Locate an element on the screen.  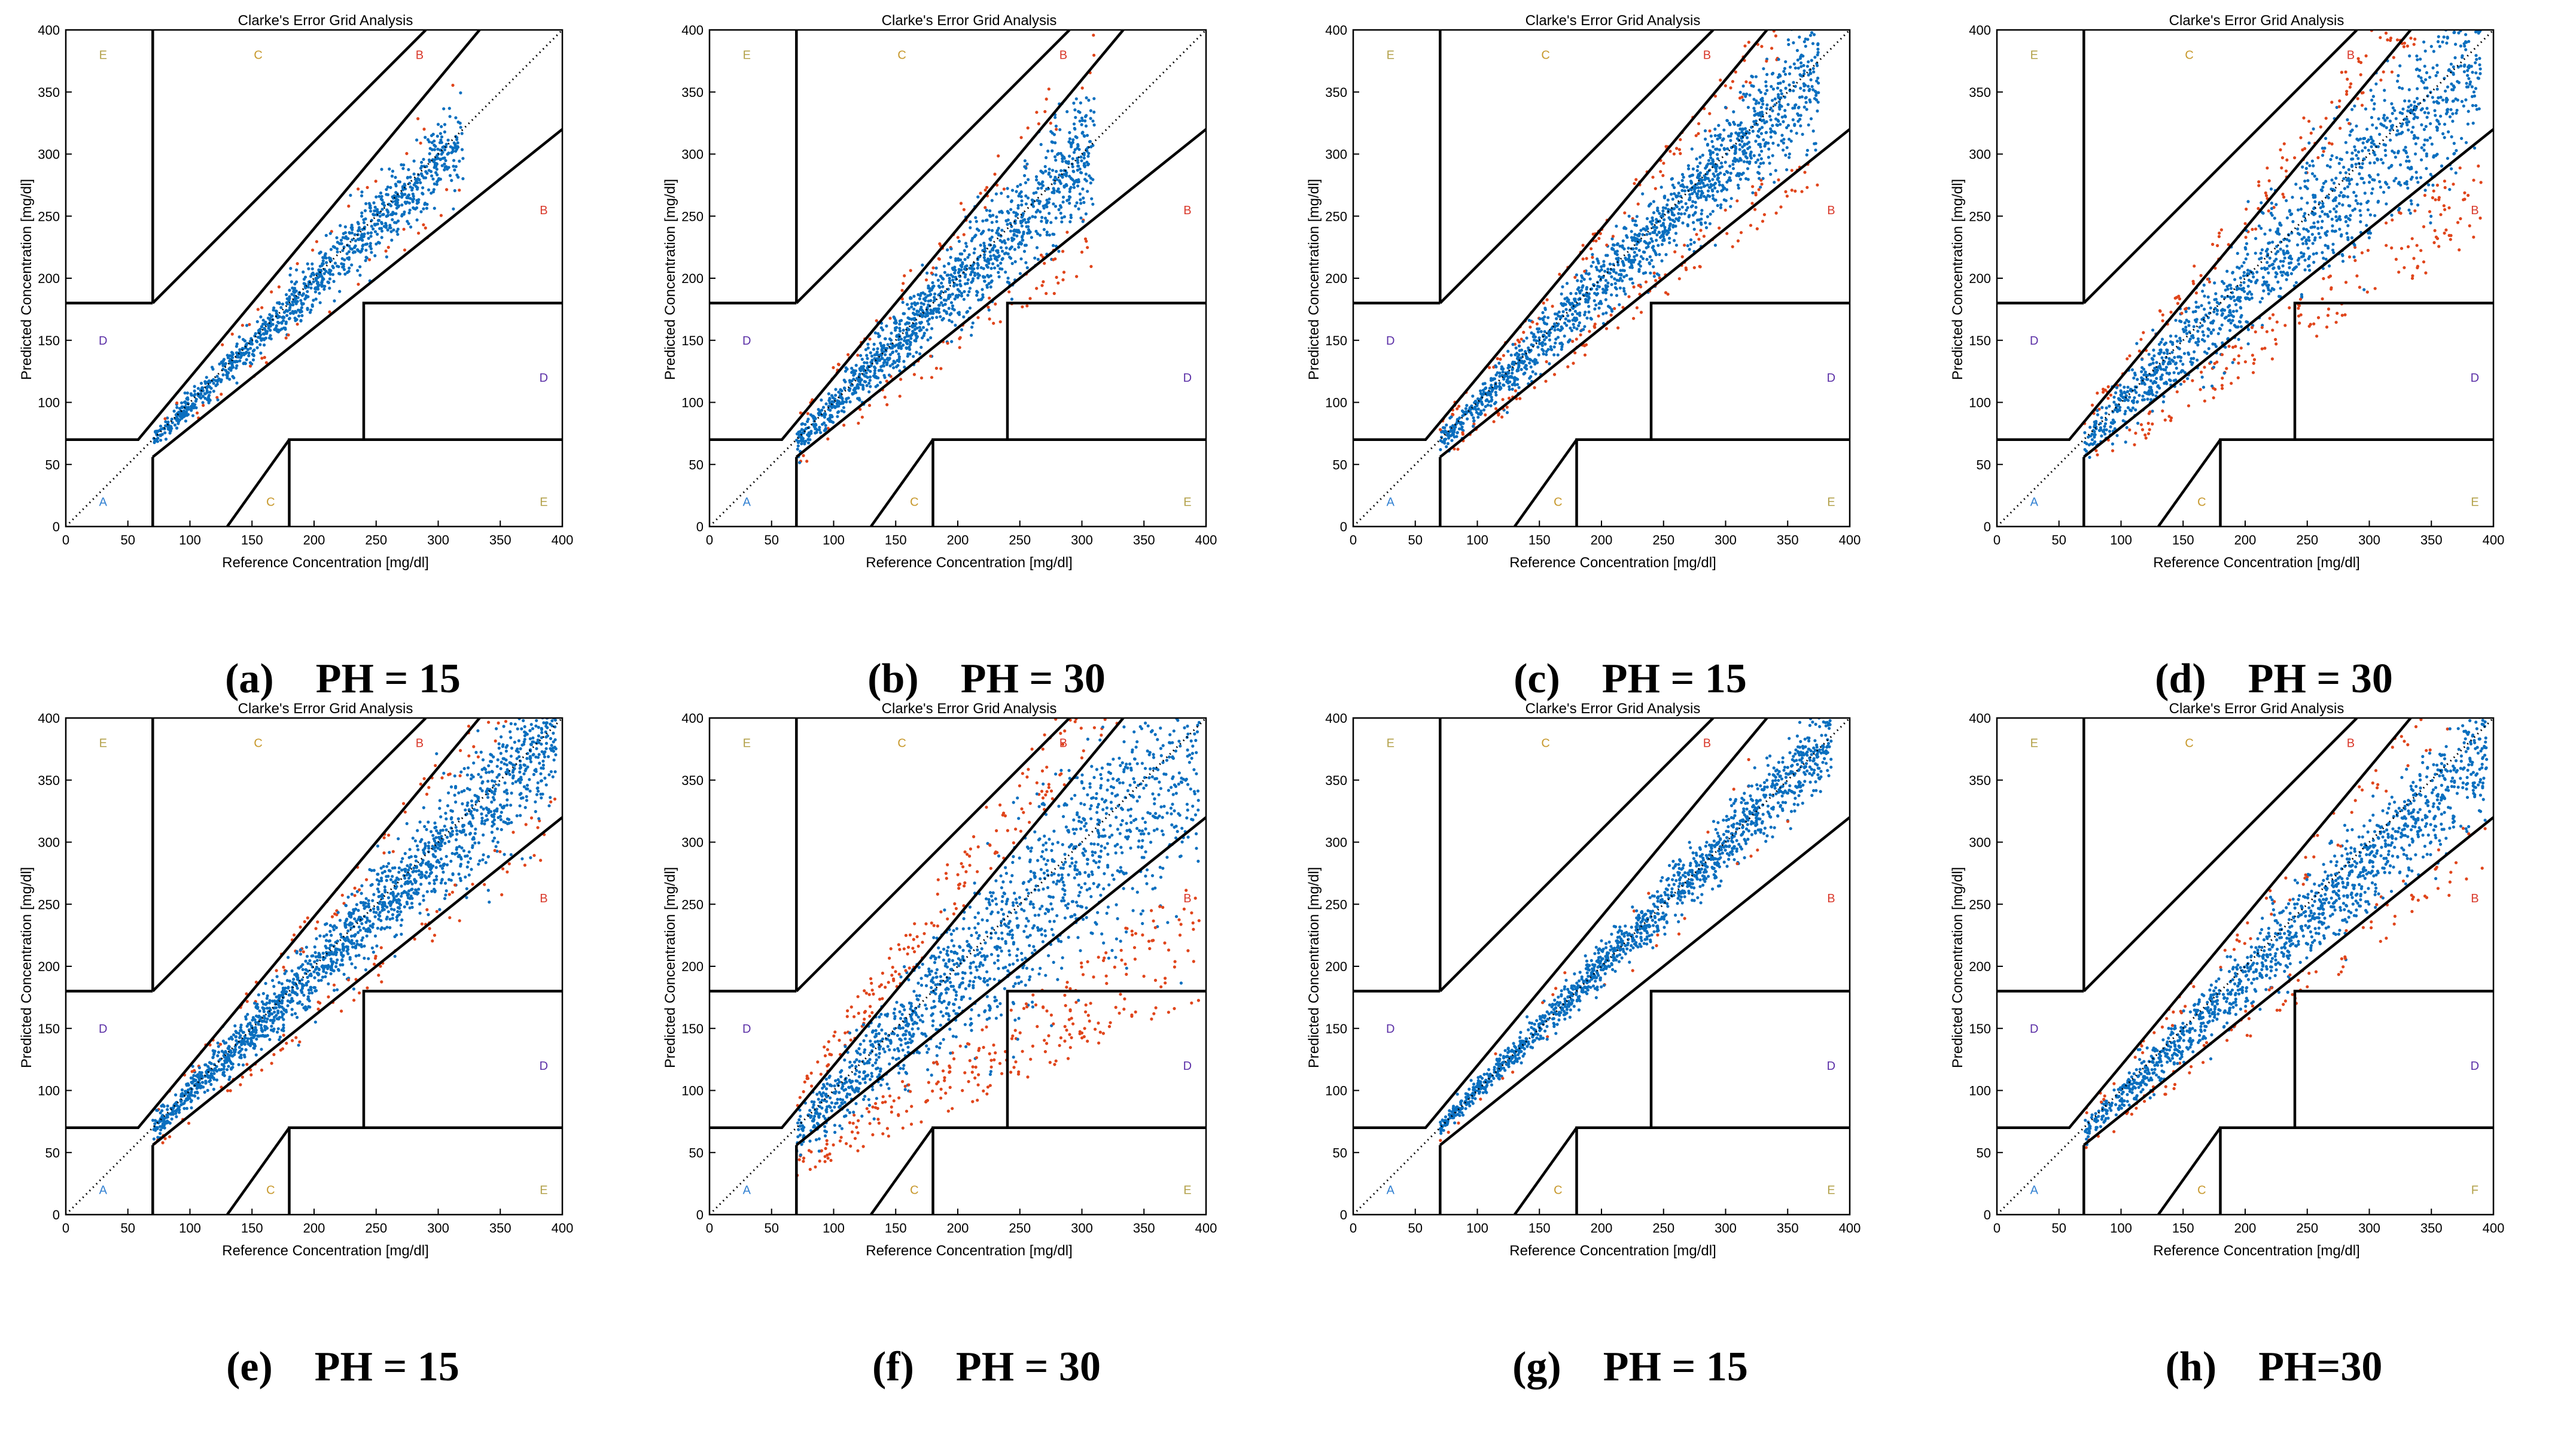
zone-label-C: C is located at coordinates (1545, 55).